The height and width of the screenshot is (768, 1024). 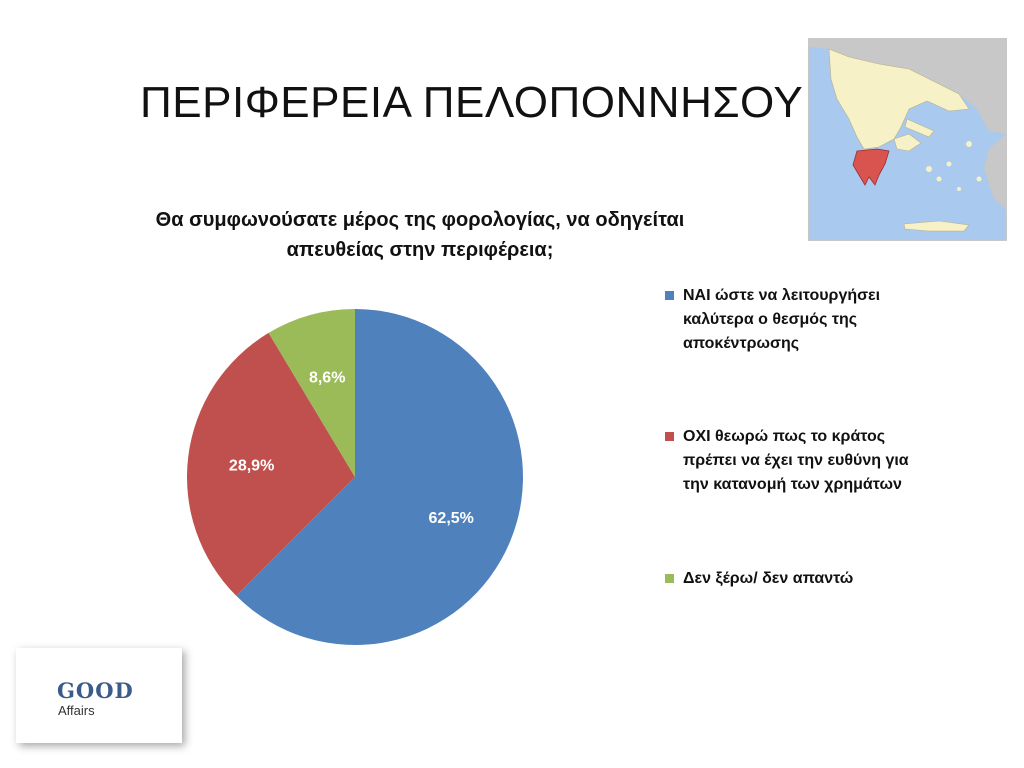 I want to click on slide-title: ΠΕΡΙΦΕΡΕΙΑ ΠΕΛΟΠΟΝΝΗΣΟΥ, so click(x=472, y=102).